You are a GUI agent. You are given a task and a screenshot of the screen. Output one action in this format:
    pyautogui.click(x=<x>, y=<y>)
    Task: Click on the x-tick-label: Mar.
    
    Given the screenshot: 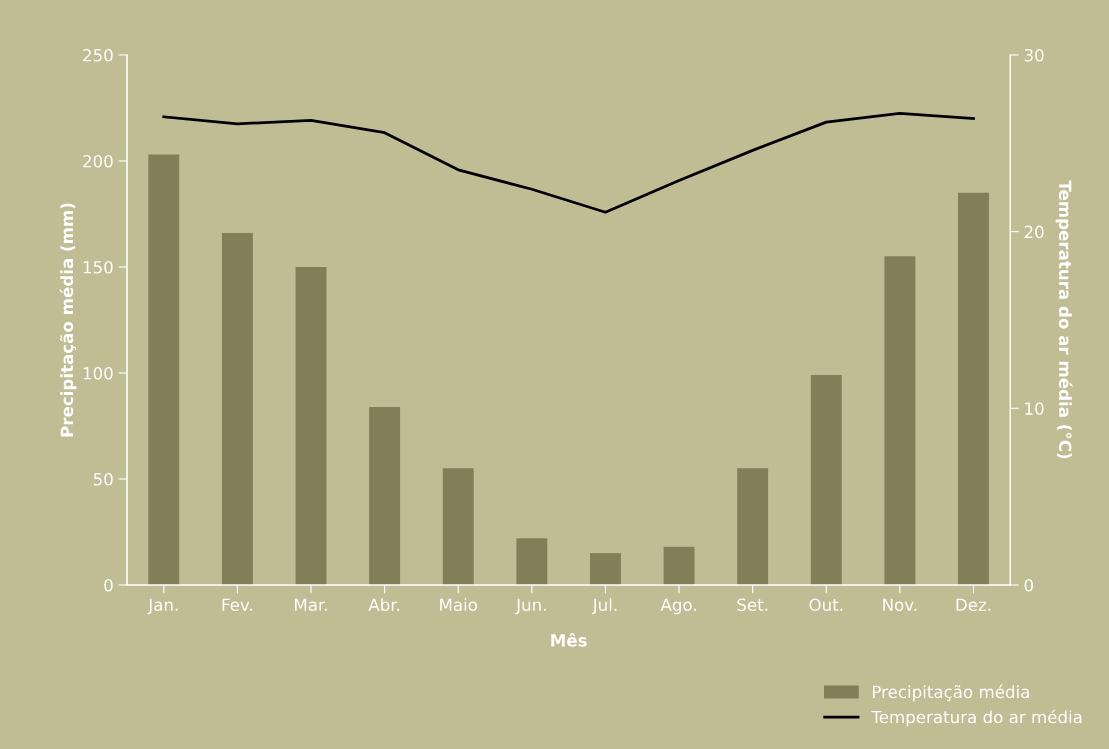 What is the action you would take?
    pyautogui.click(x=311, y=605)
    